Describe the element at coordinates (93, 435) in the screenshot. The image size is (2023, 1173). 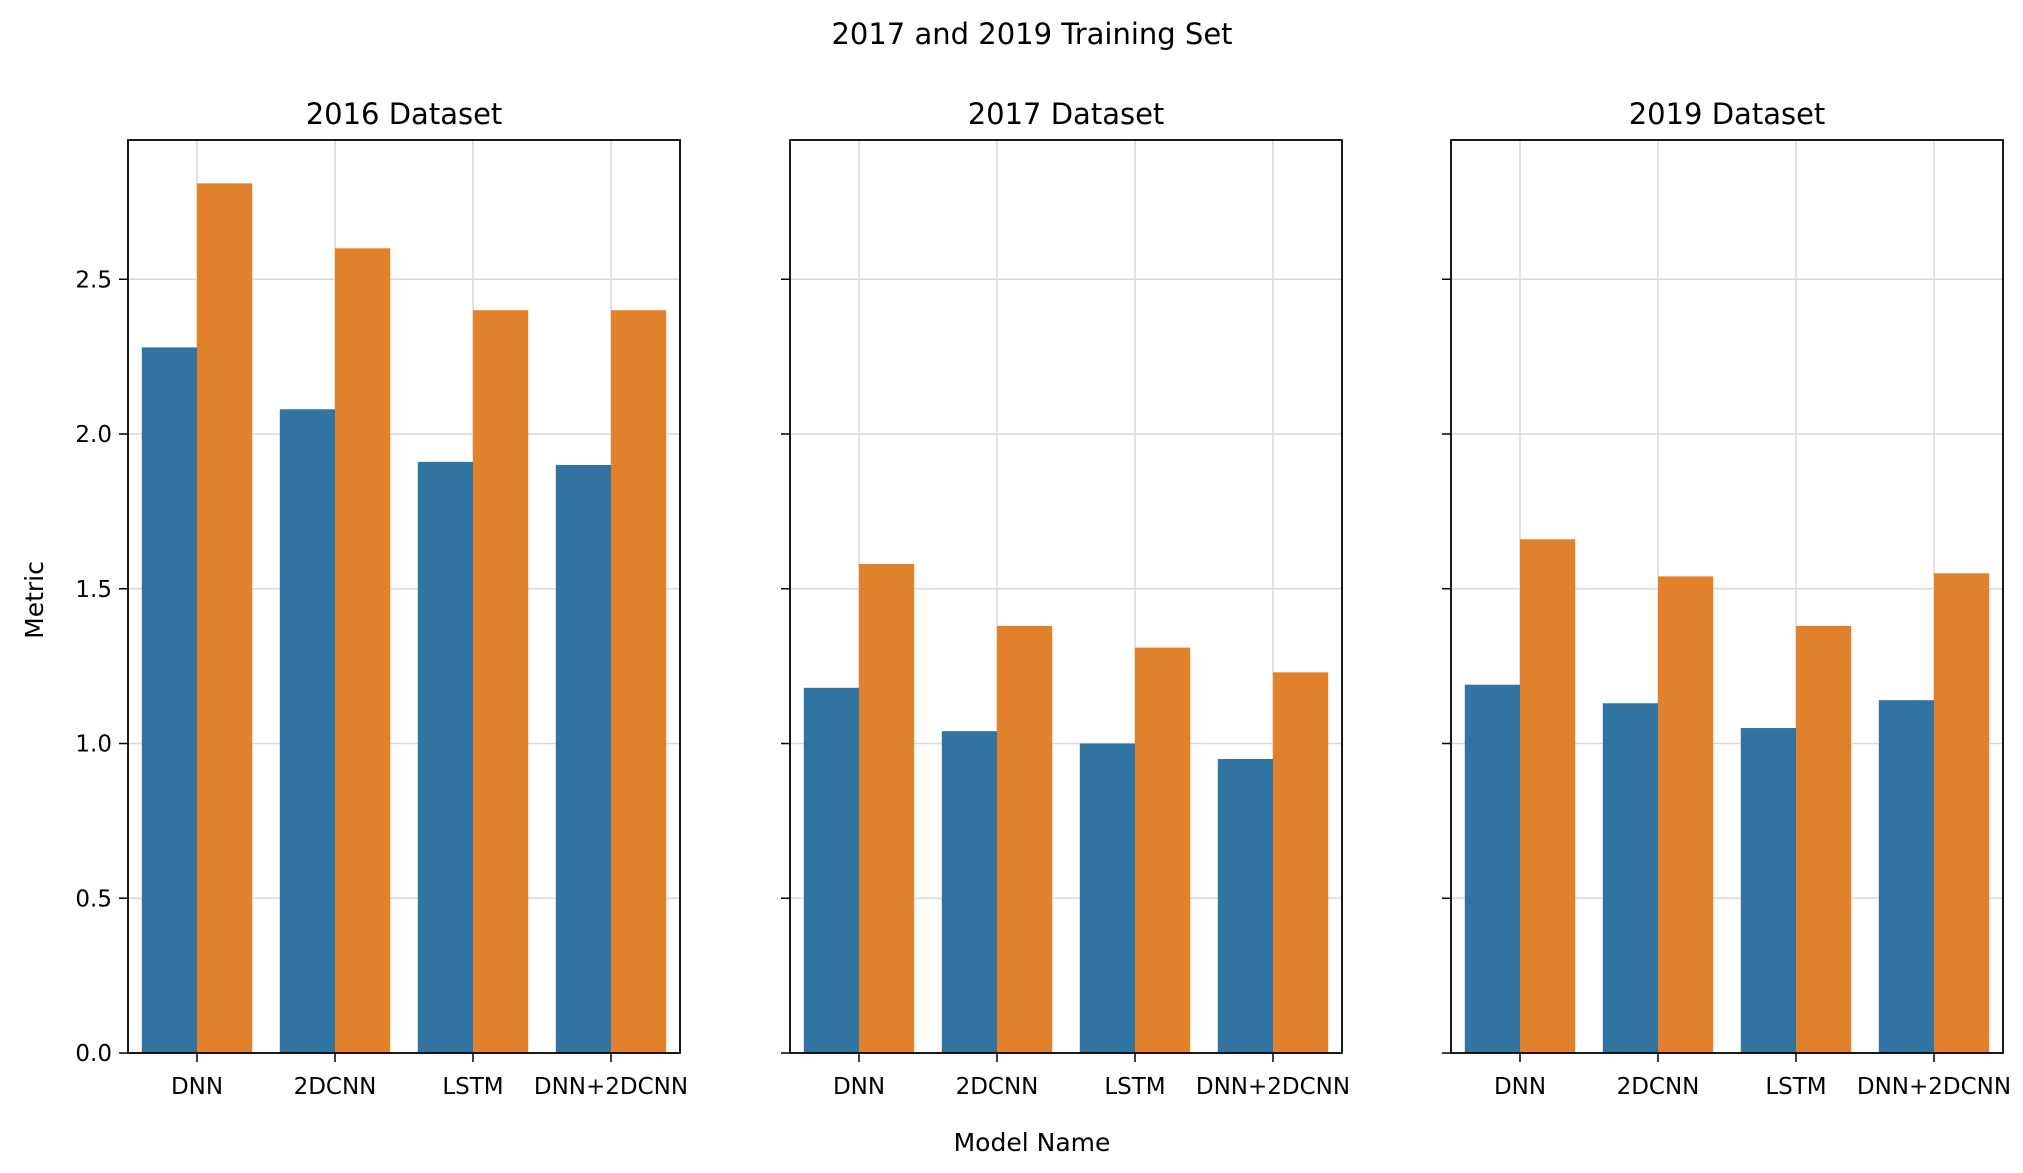
I see `y-tick-label: 2.0` at that location.